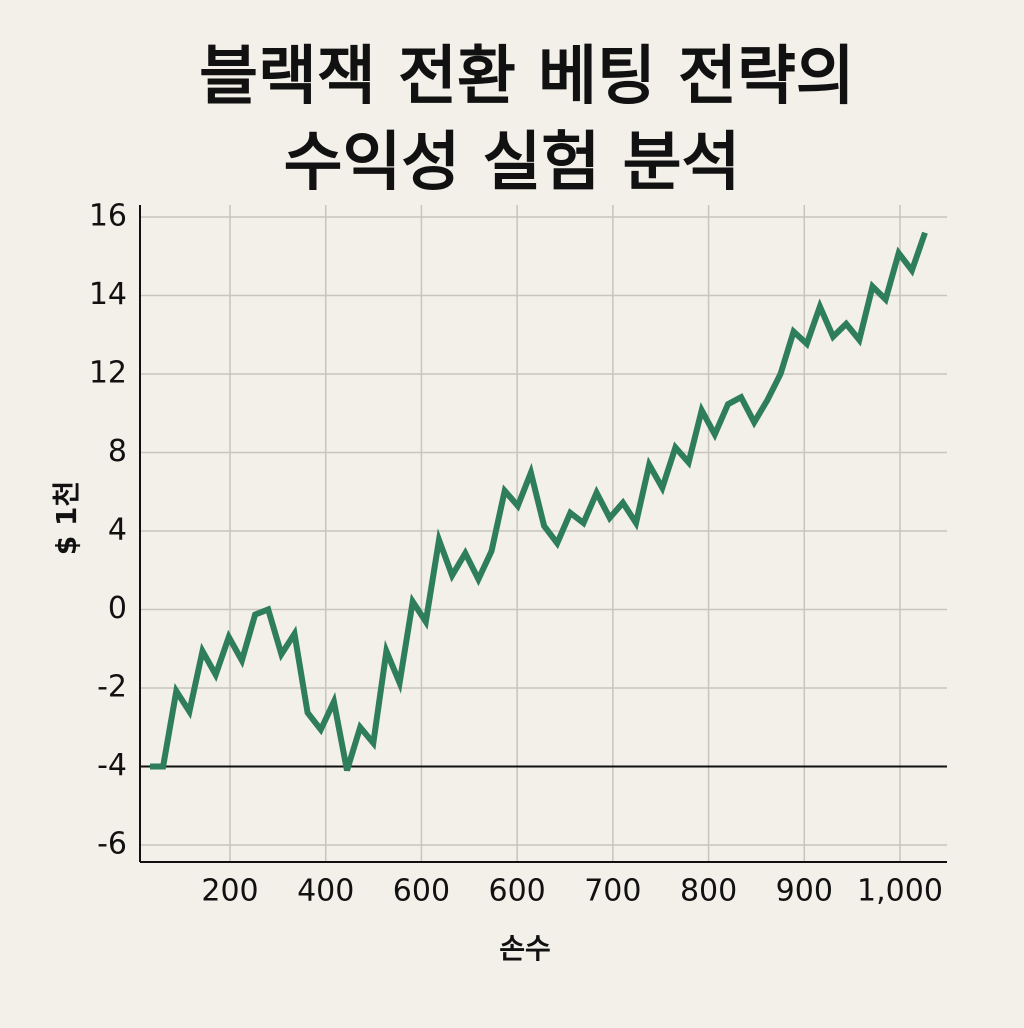 This screenshot has height=1028, width=1024. I want to click on y-tick-label: -2, so click(112, 687).